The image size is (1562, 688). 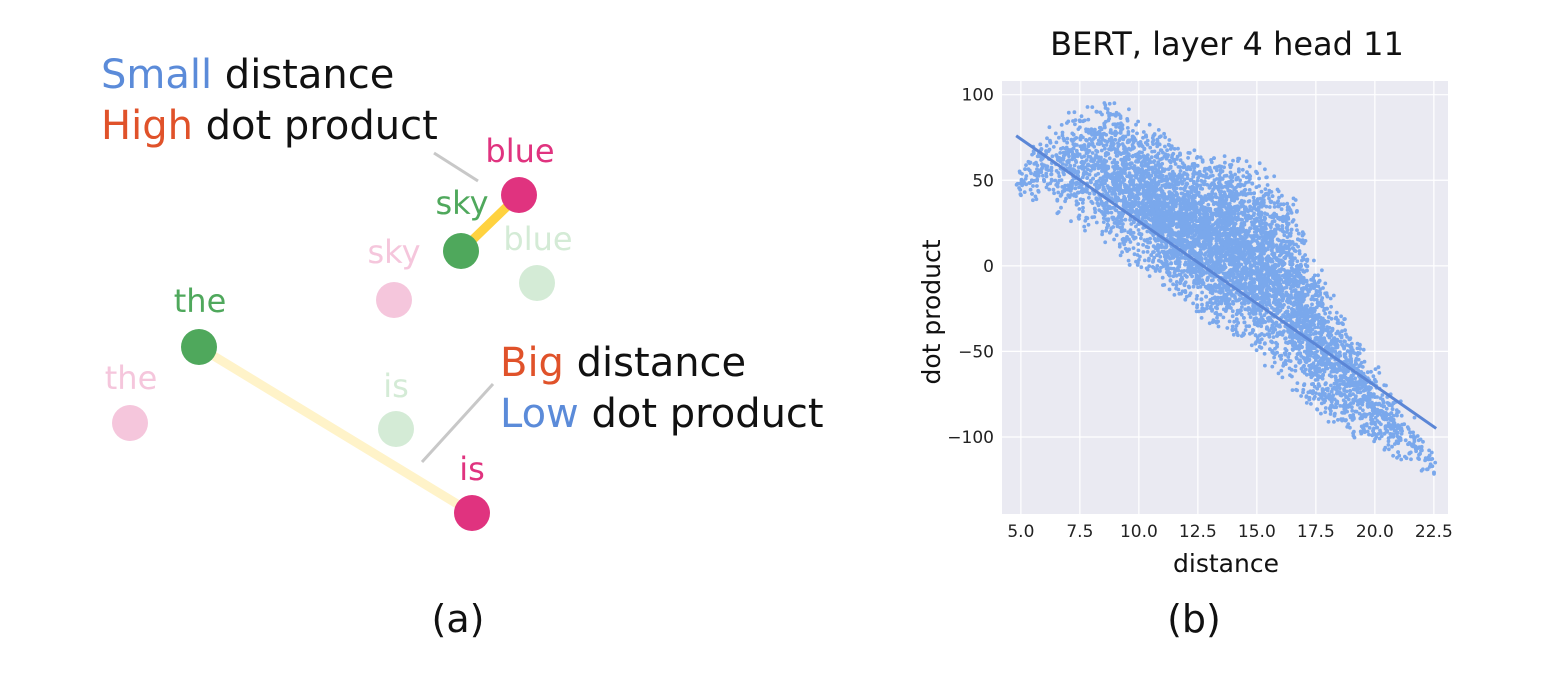 I want to click on dot-sky-faded, so click(x=394, y=300).